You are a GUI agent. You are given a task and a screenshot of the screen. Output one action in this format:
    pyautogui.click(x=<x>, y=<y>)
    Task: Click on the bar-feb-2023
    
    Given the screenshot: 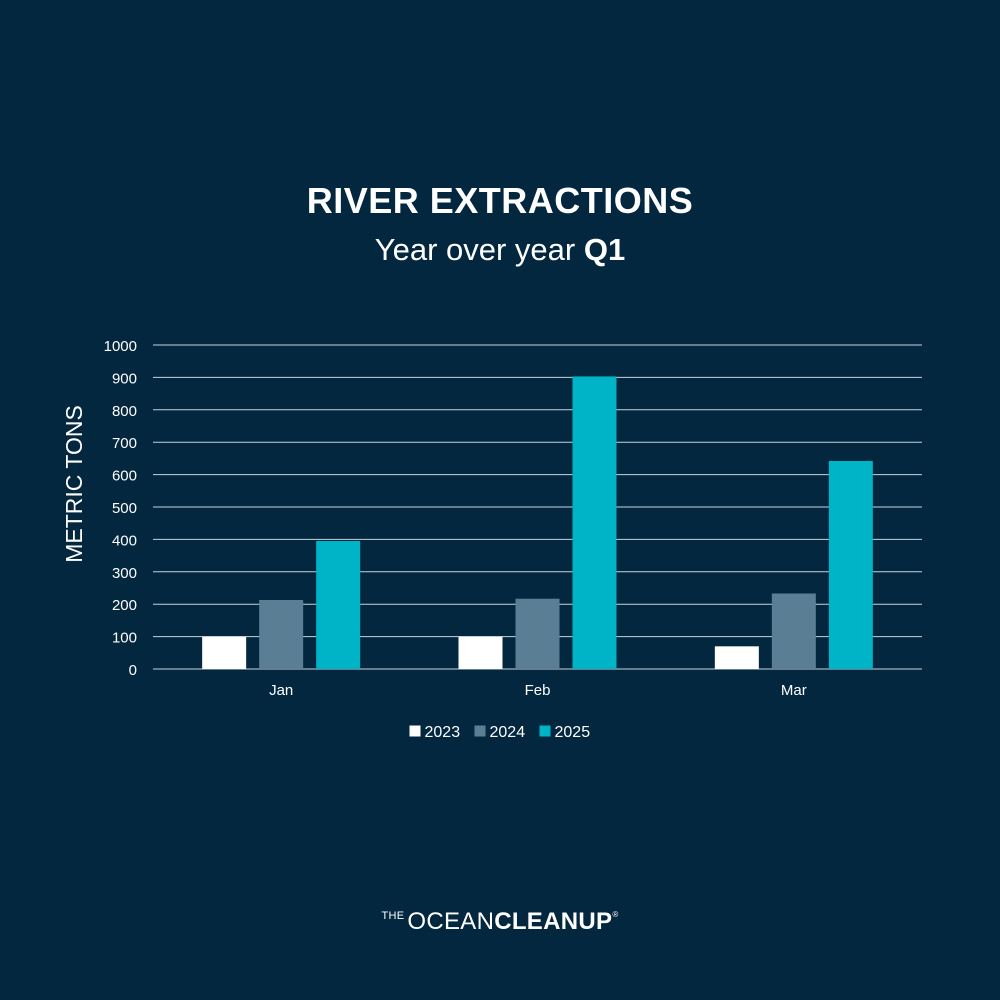 What is the action you would take?
    pyautogui.click(x=480, y=652)
    